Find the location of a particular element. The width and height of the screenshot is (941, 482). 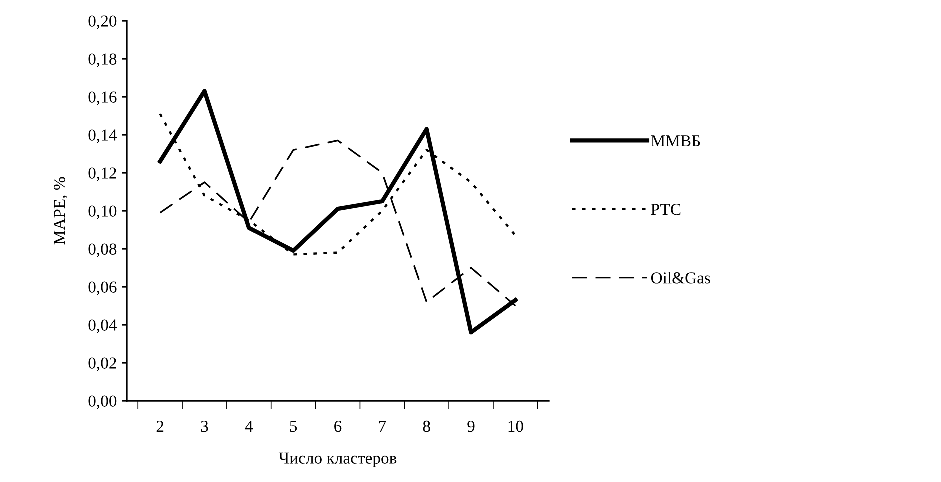

x-tick-label: 7 is located at coordinates (382, 426).